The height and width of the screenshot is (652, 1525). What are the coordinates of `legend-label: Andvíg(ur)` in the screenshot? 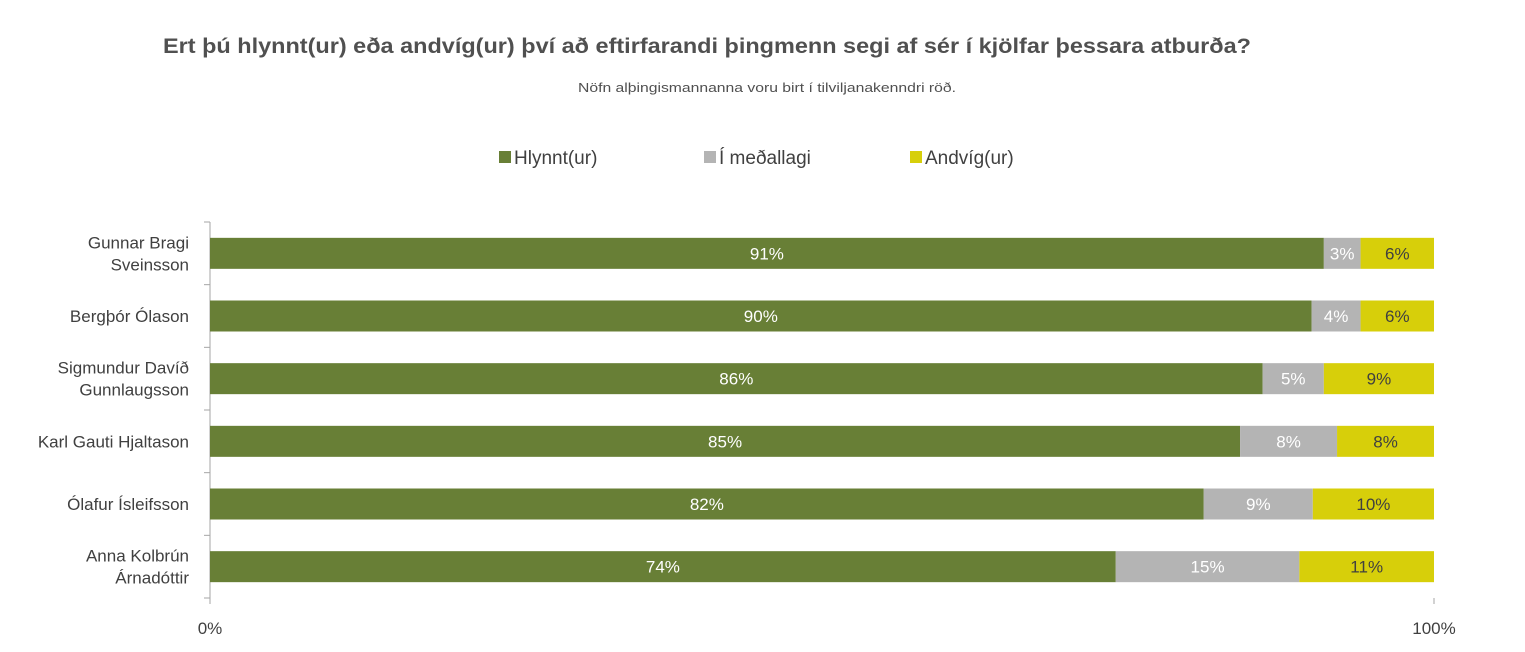 It's located at (969, 158).